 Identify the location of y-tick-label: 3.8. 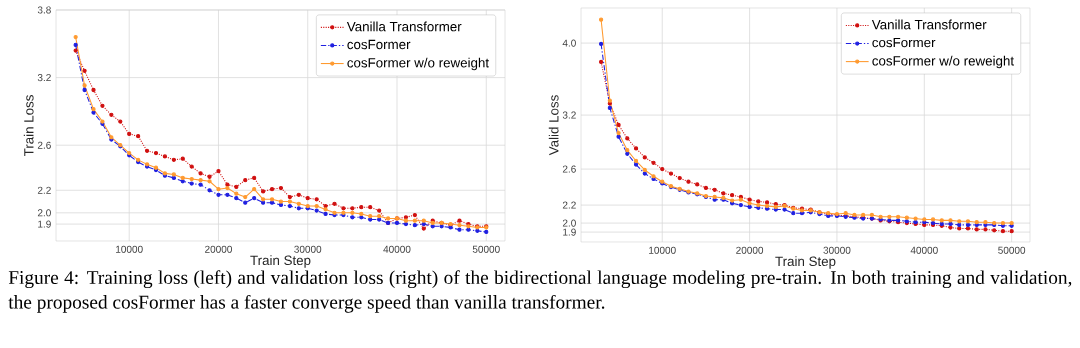
(44, 10).